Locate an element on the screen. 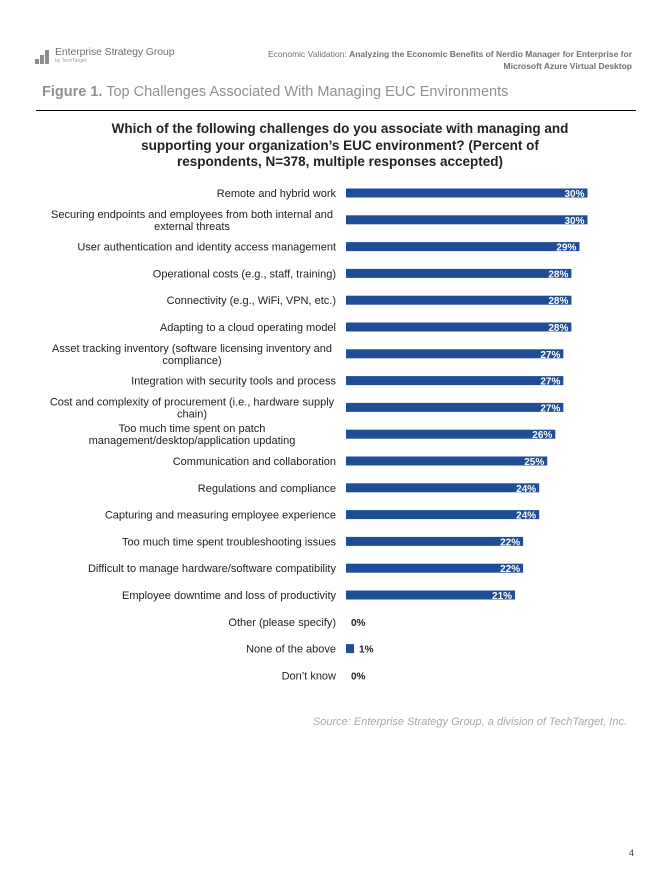 This screenshot has height=874, width=672. category-label-line: external threats is located at coordinates (192, 227).